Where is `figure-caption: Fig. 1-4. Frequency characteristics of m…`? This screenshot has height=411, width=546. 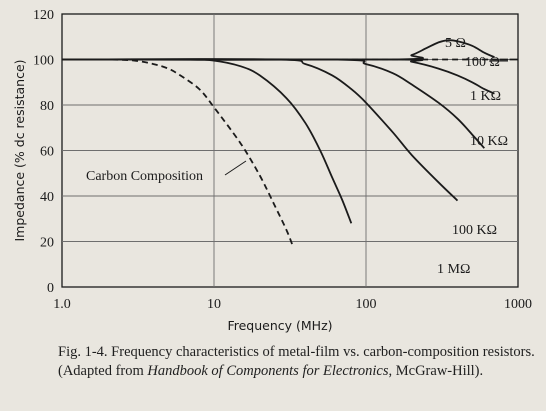 figure-caption: Fig. 1-4. Frequency characteristics of m… is located at coordinates (298, 362).